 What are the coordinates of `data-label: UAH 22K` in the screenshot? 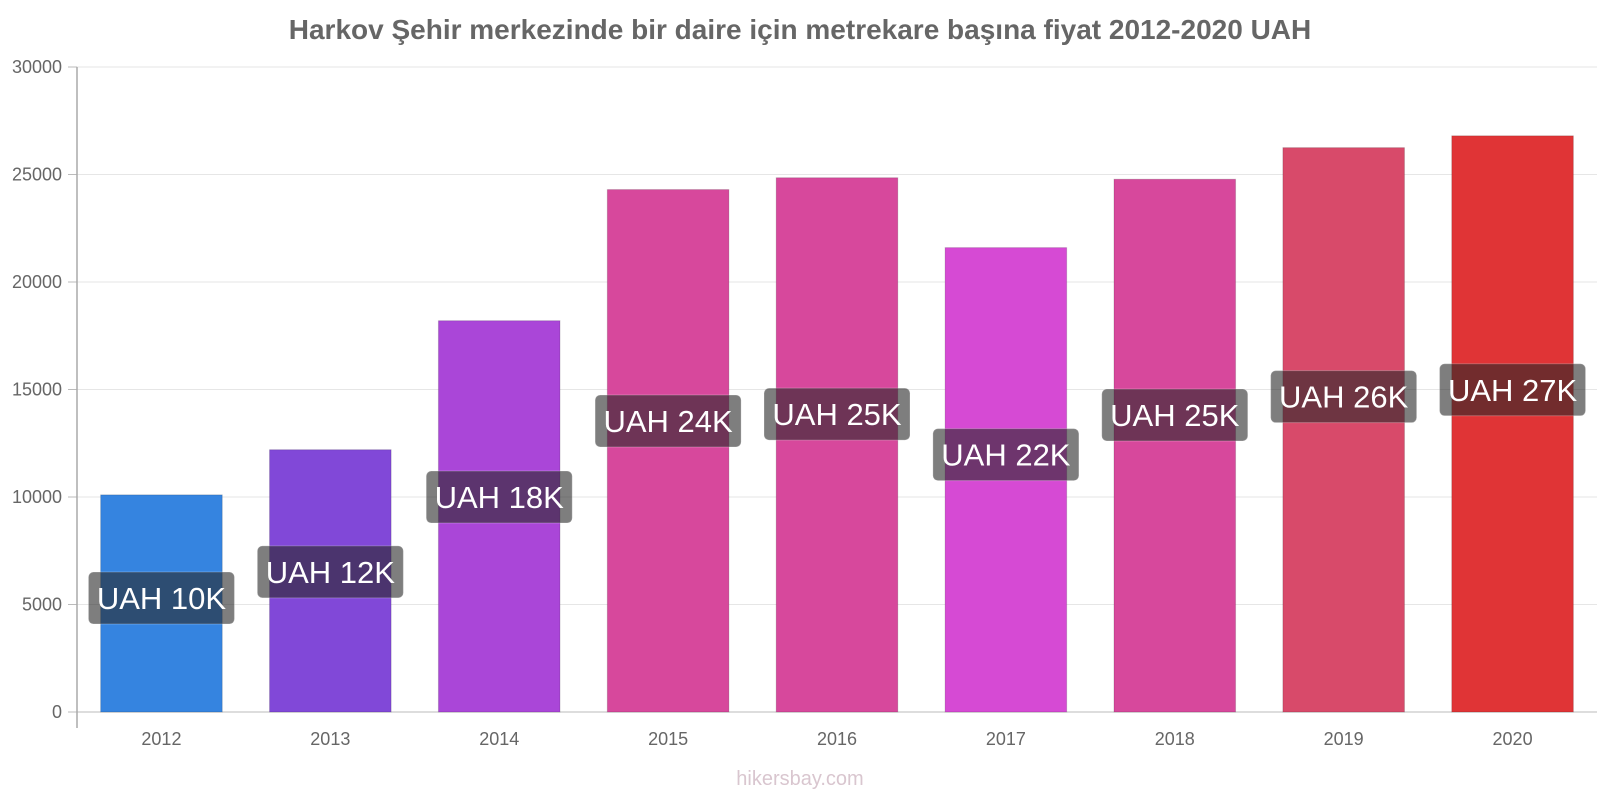 It's located at (1006, 455).